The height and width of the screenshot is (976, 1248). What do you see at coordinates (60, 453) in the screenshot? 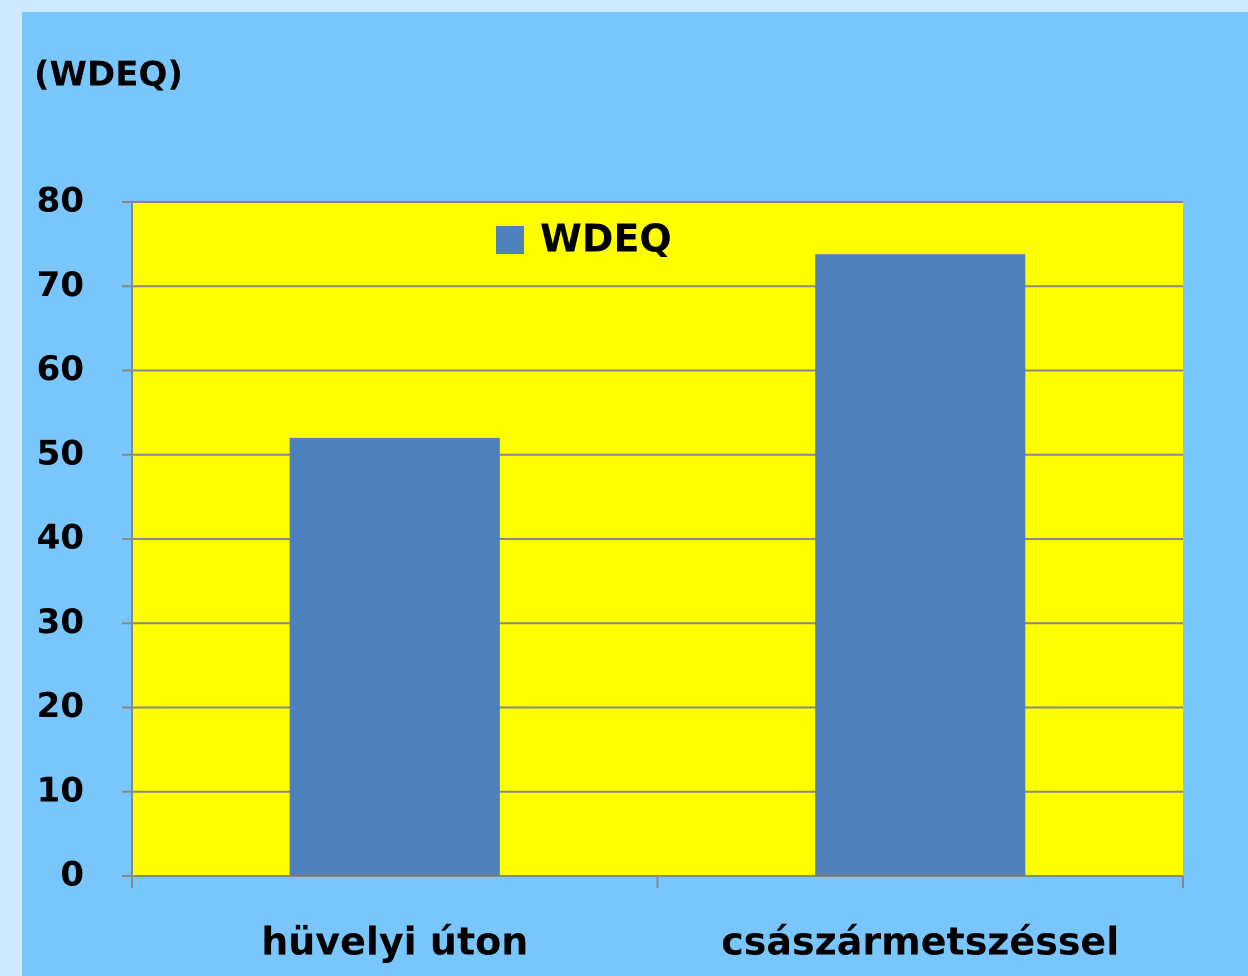
I see `y-tick-label: 50` at bounding box center [60, 453].